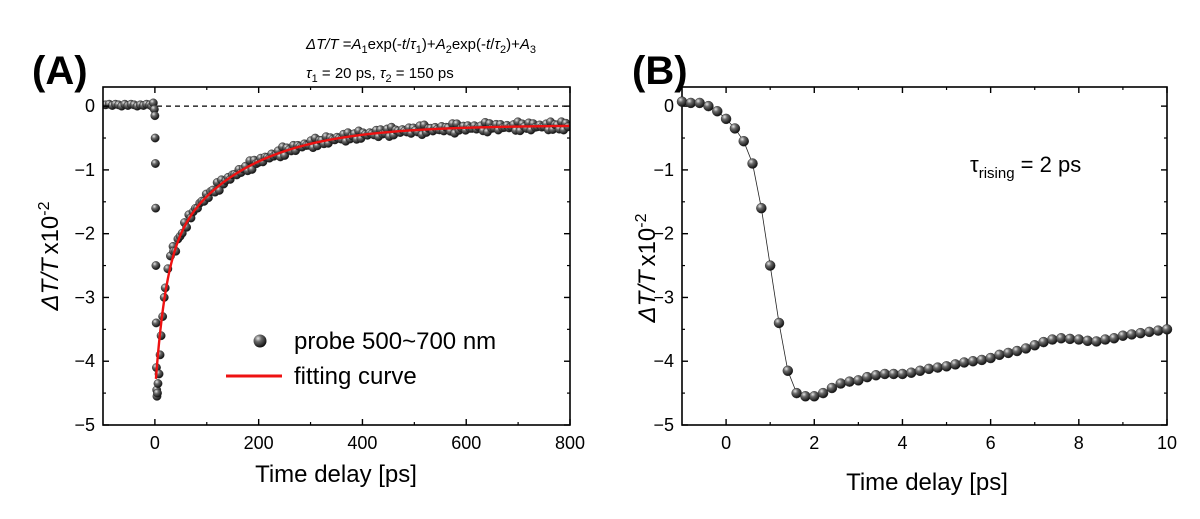  Describe the element at coordinates (260, 341) in the screenshot. I see `legend-marker-probe` at that location.